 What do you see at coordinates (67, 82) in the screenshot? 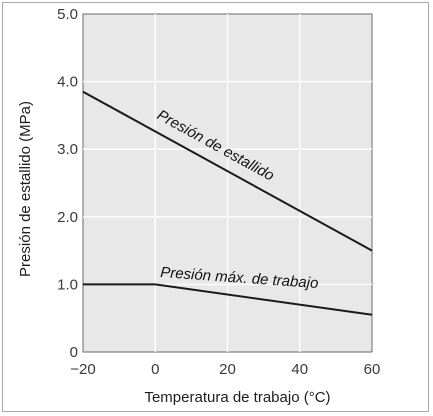
I see `y-tick-label: 4.0` at bounding box center [67, 82].